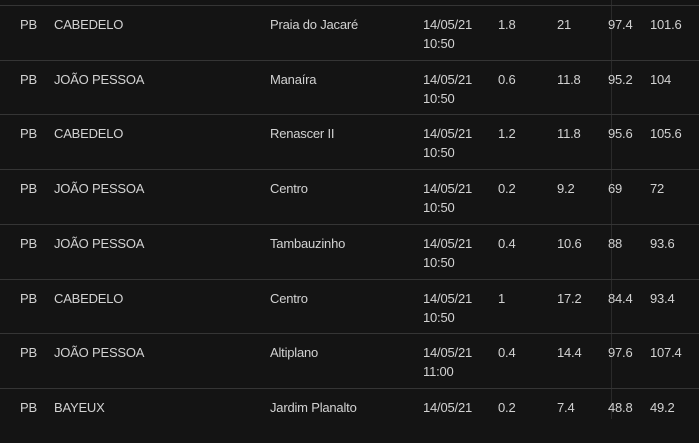 This screenshot has width=699, height=443. What do you see at coordinates (620, 134) in the screenshot?
I see `value-3-cell: 95.6` at bounding box center [620, 134].